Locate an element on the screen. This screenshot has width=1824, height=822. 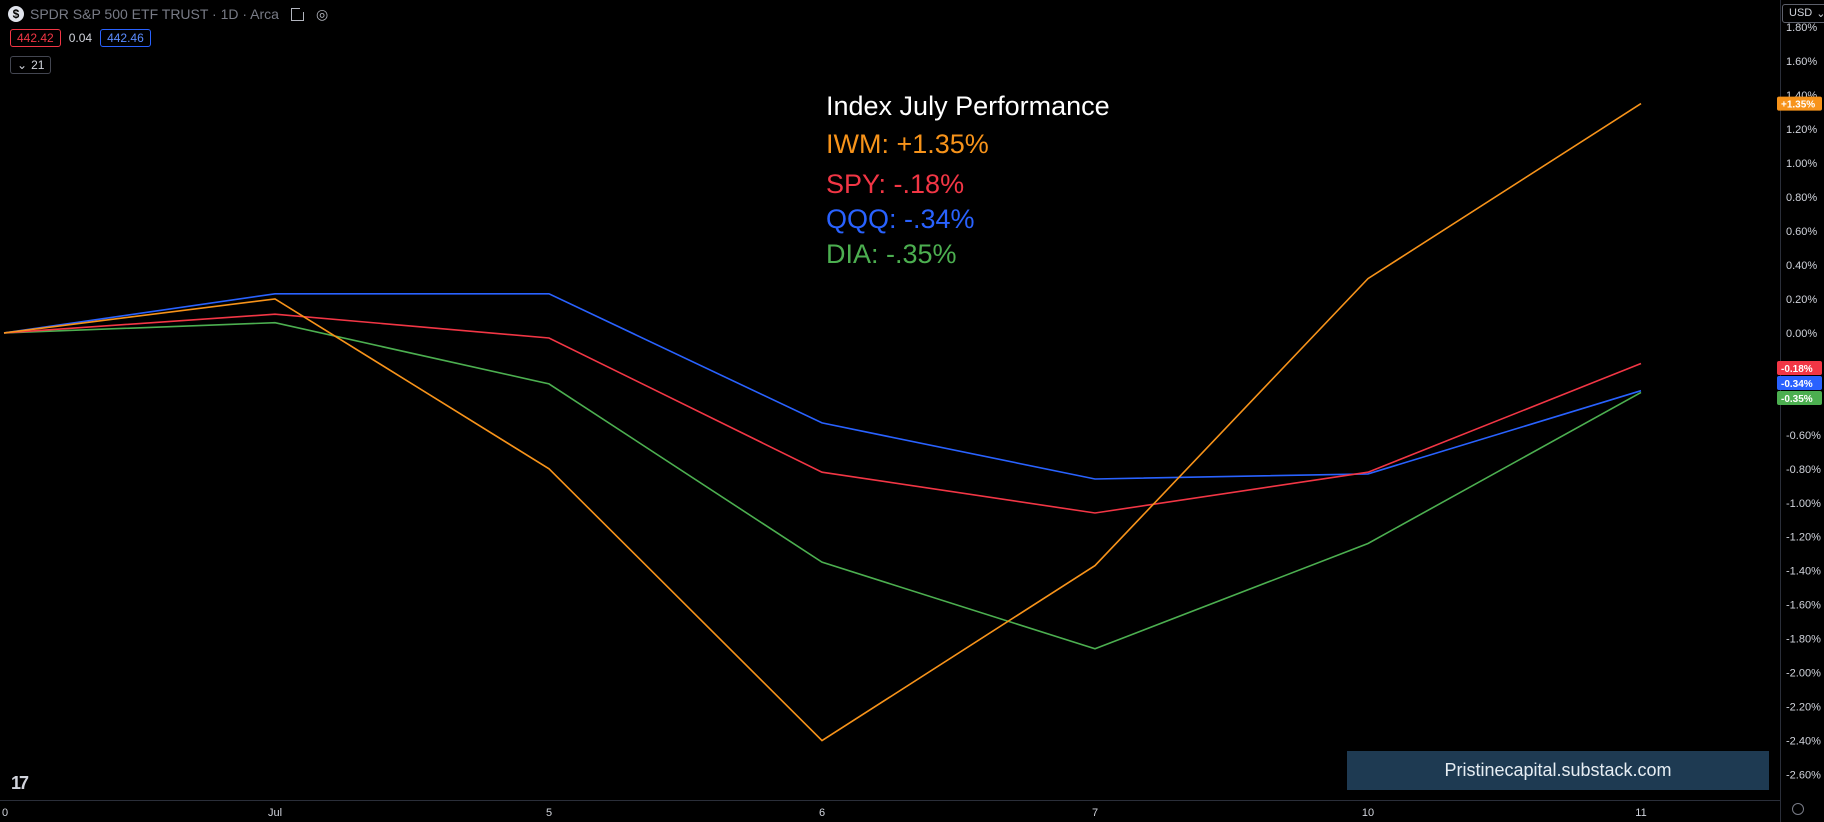
last-value-badges: +1.35% -0.18% -0.34% -0.35% is located at coordinates (1799, 250).